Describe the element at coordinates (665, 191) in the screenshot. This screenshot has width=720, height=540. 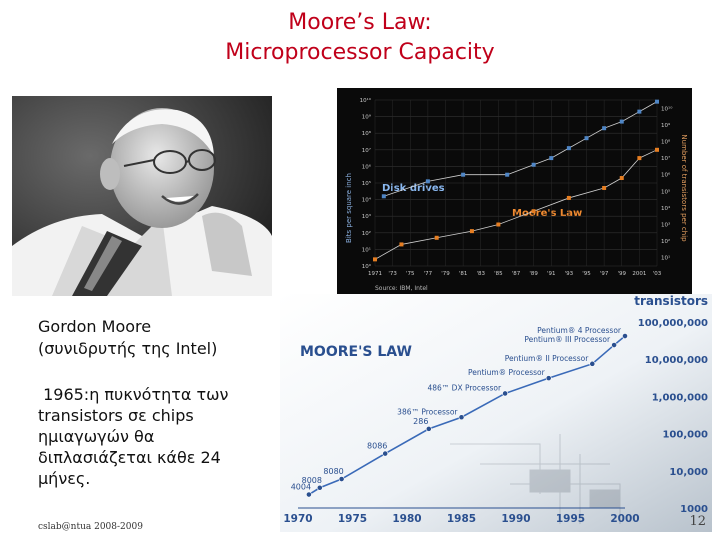
I see `chart1-y-right-tick: 10⁵` at that location.